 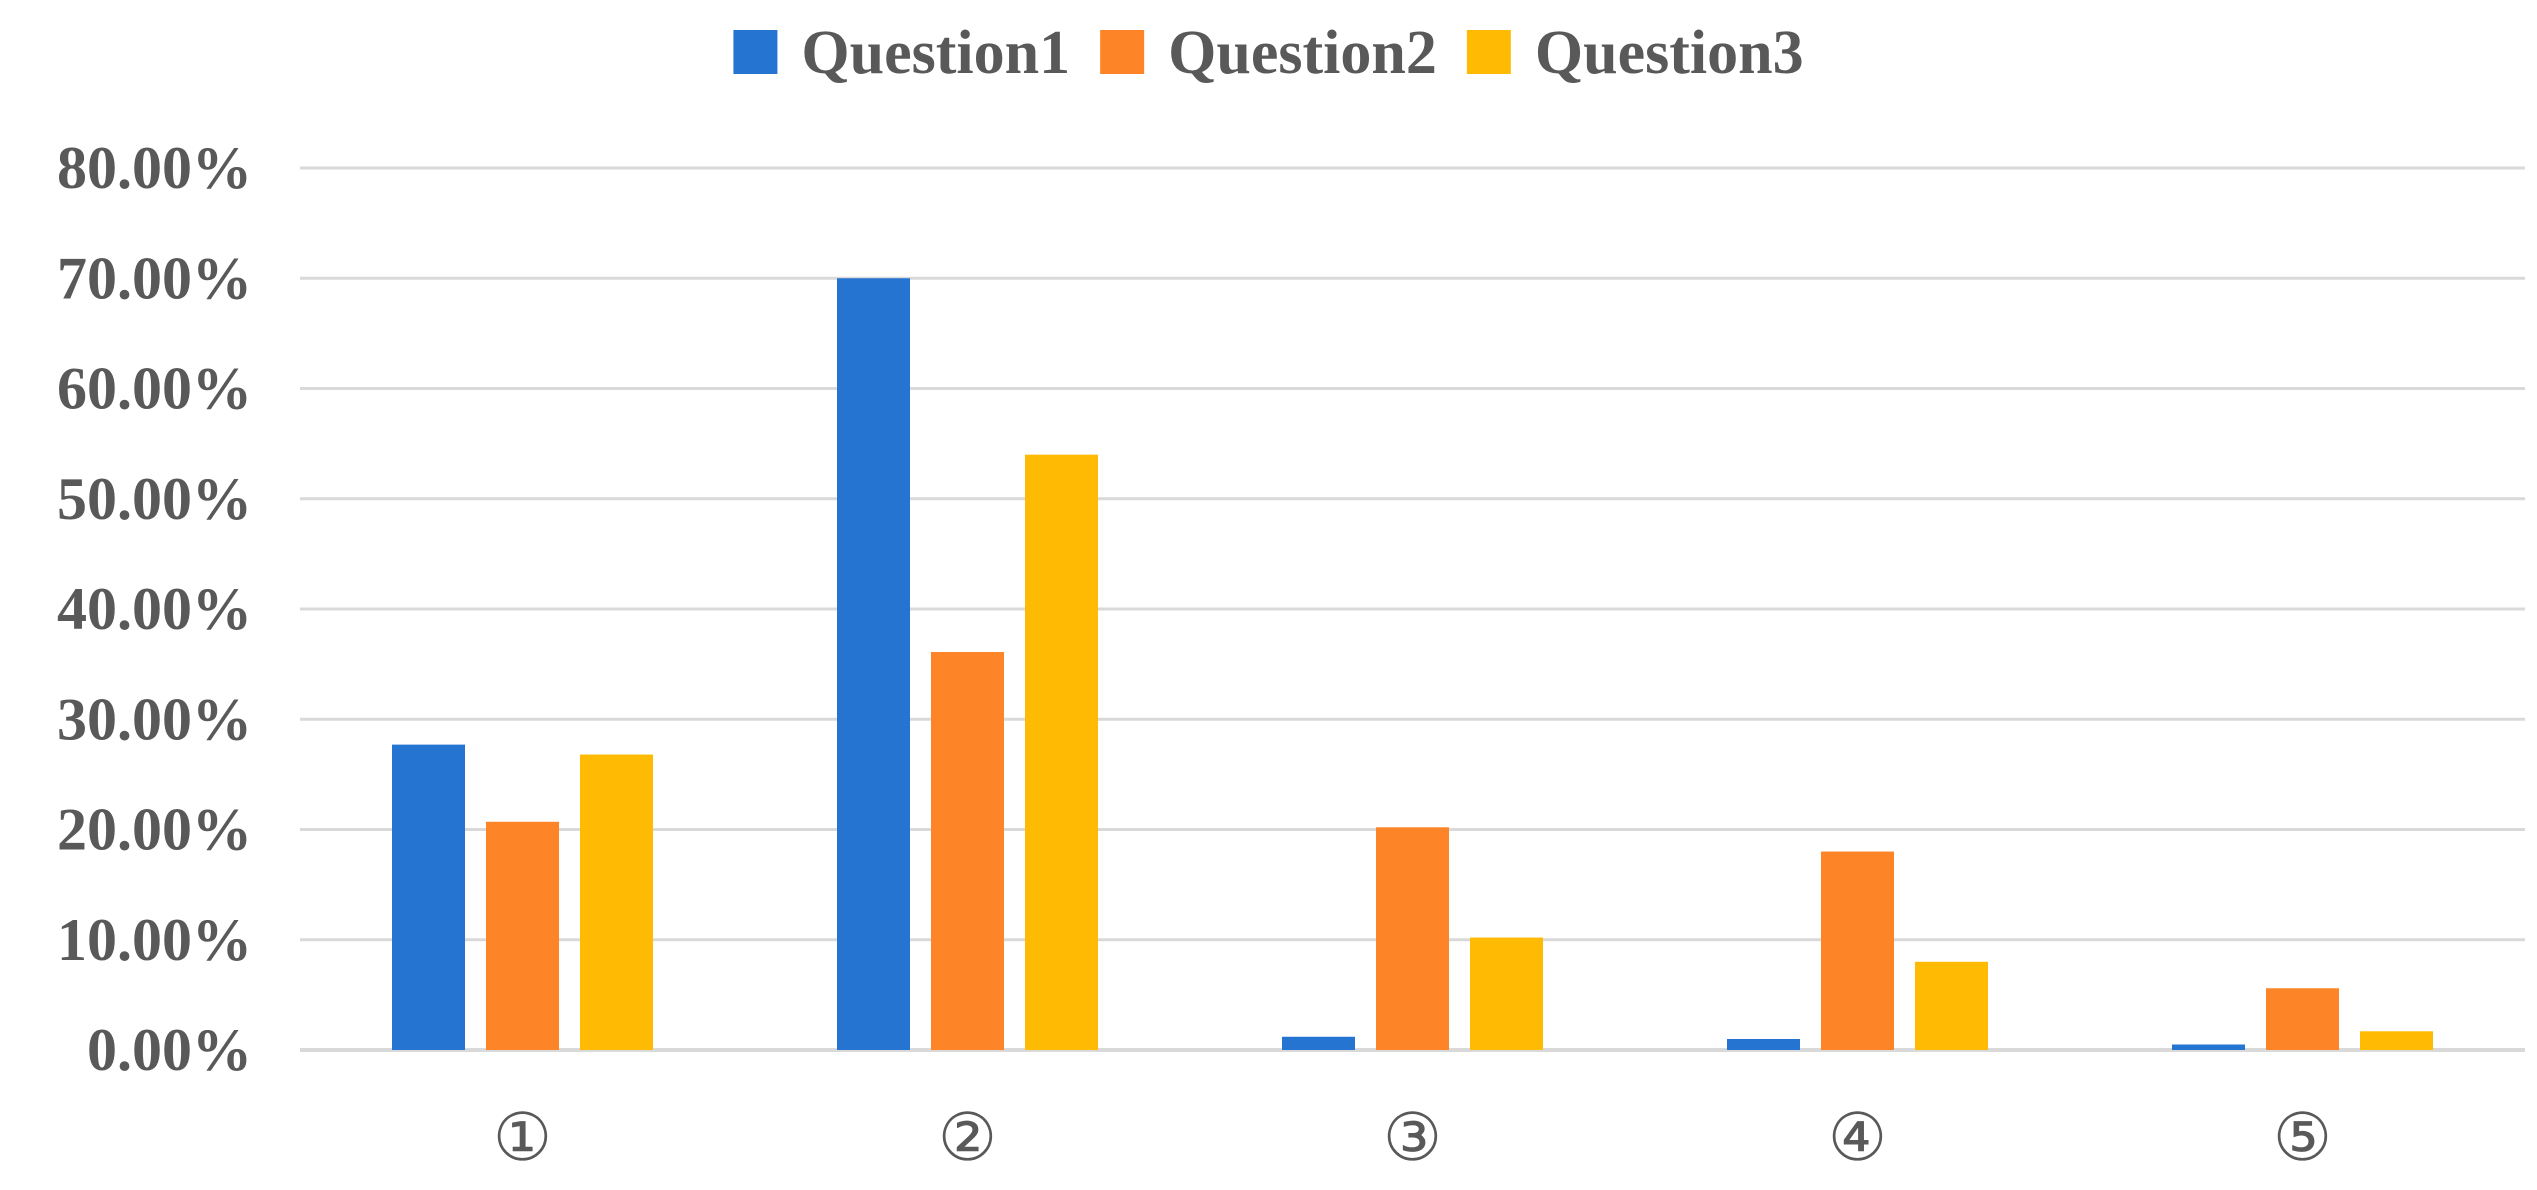 What do you see at coordinates (154, 830) in the screenshot?
I see `y-tick-label: 20.00%` at bounding box center [154, 830].